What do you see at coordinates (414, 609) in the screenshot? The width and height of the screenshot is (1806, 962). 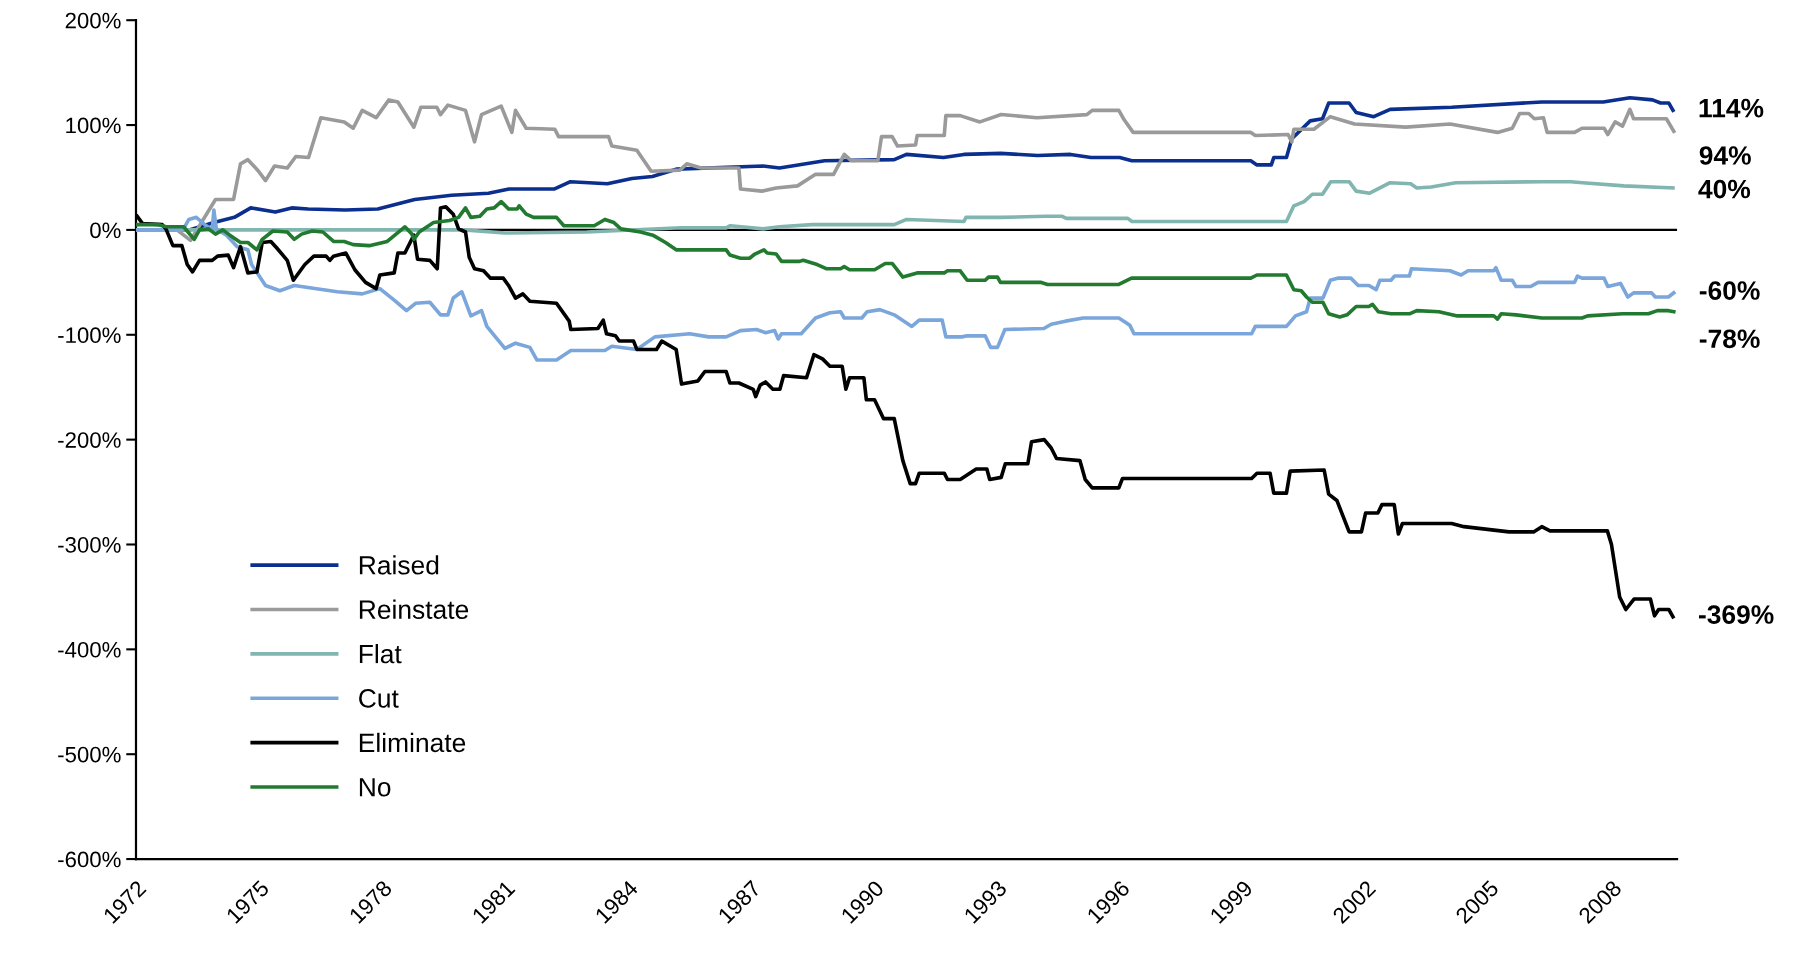 I see `legend-label: Reinstate` at bounding box center [414, 609].